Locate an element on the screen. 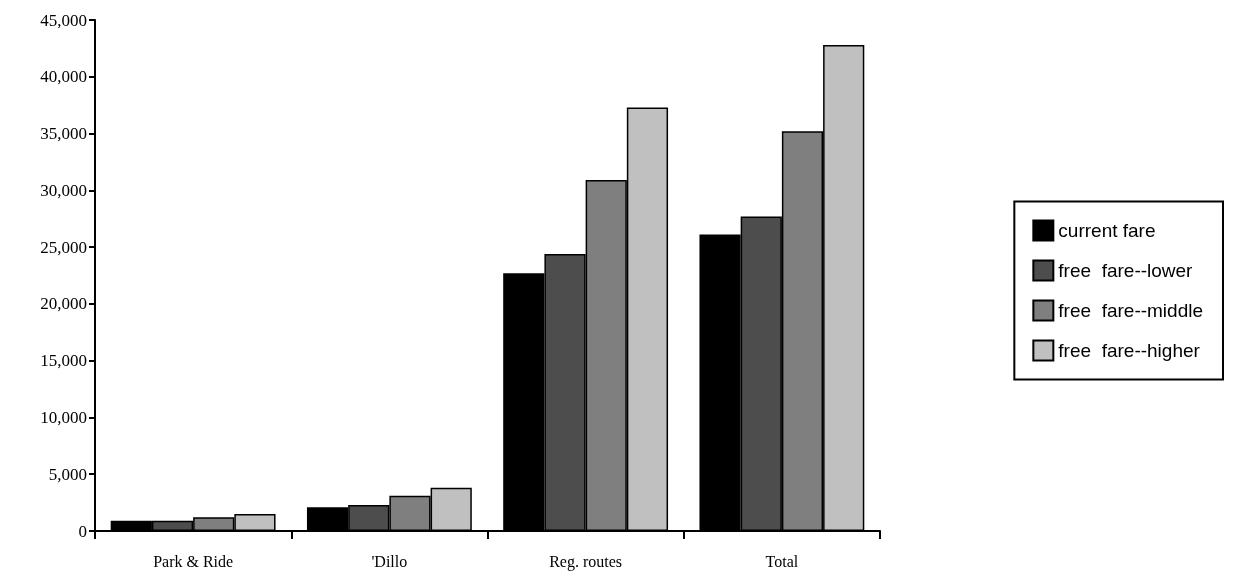  legend-label: free fare--lower is located at coordinates (1126, 270).